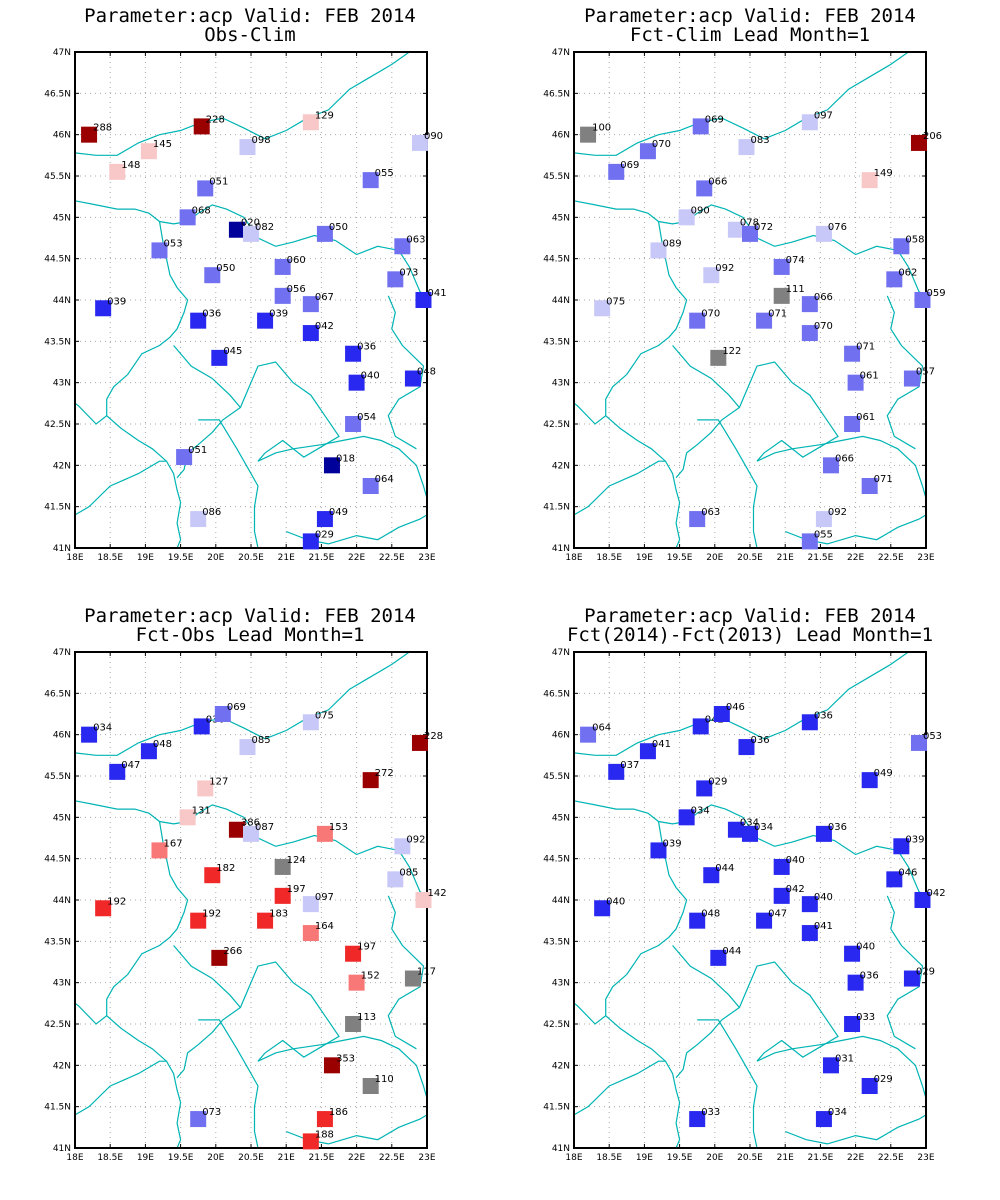  What do you see at coordinates (366, 947) in the screenshot?
I see `station-value-label: 197` at bounding box center [366, 947].